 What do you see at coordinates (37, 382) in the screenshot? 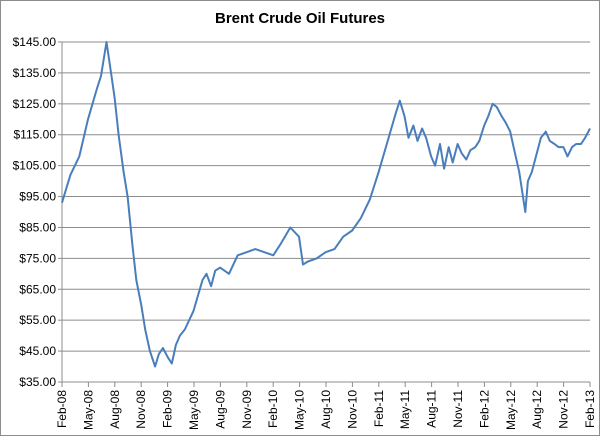
I see `y-tick-label: $35.00` at bounding box center [37, 382].